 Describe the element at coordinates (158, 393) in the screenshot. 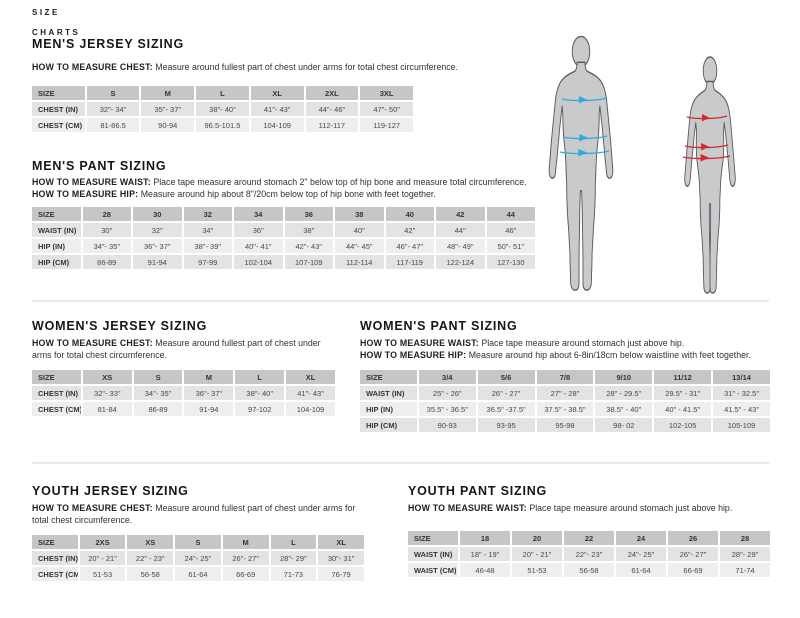

I see `table-cell: 34"- 35"` at that location.